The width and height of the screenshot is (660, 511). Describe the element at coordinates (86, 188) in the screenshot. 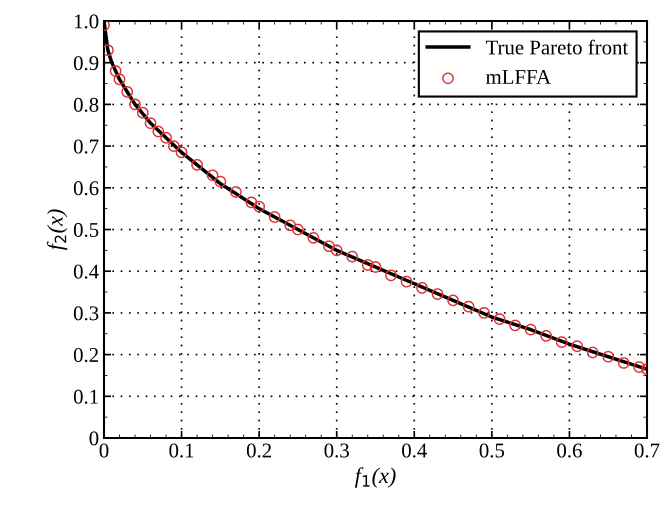

I see `y-tick-label: 0.6` at that location.